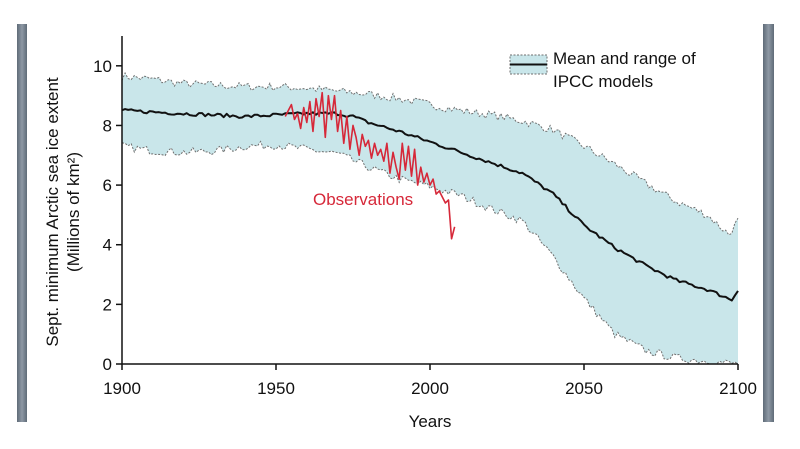  Describe the element at coordinates (276, 388) in the screenshot. I see `x-tick-label: 1950` at that location.